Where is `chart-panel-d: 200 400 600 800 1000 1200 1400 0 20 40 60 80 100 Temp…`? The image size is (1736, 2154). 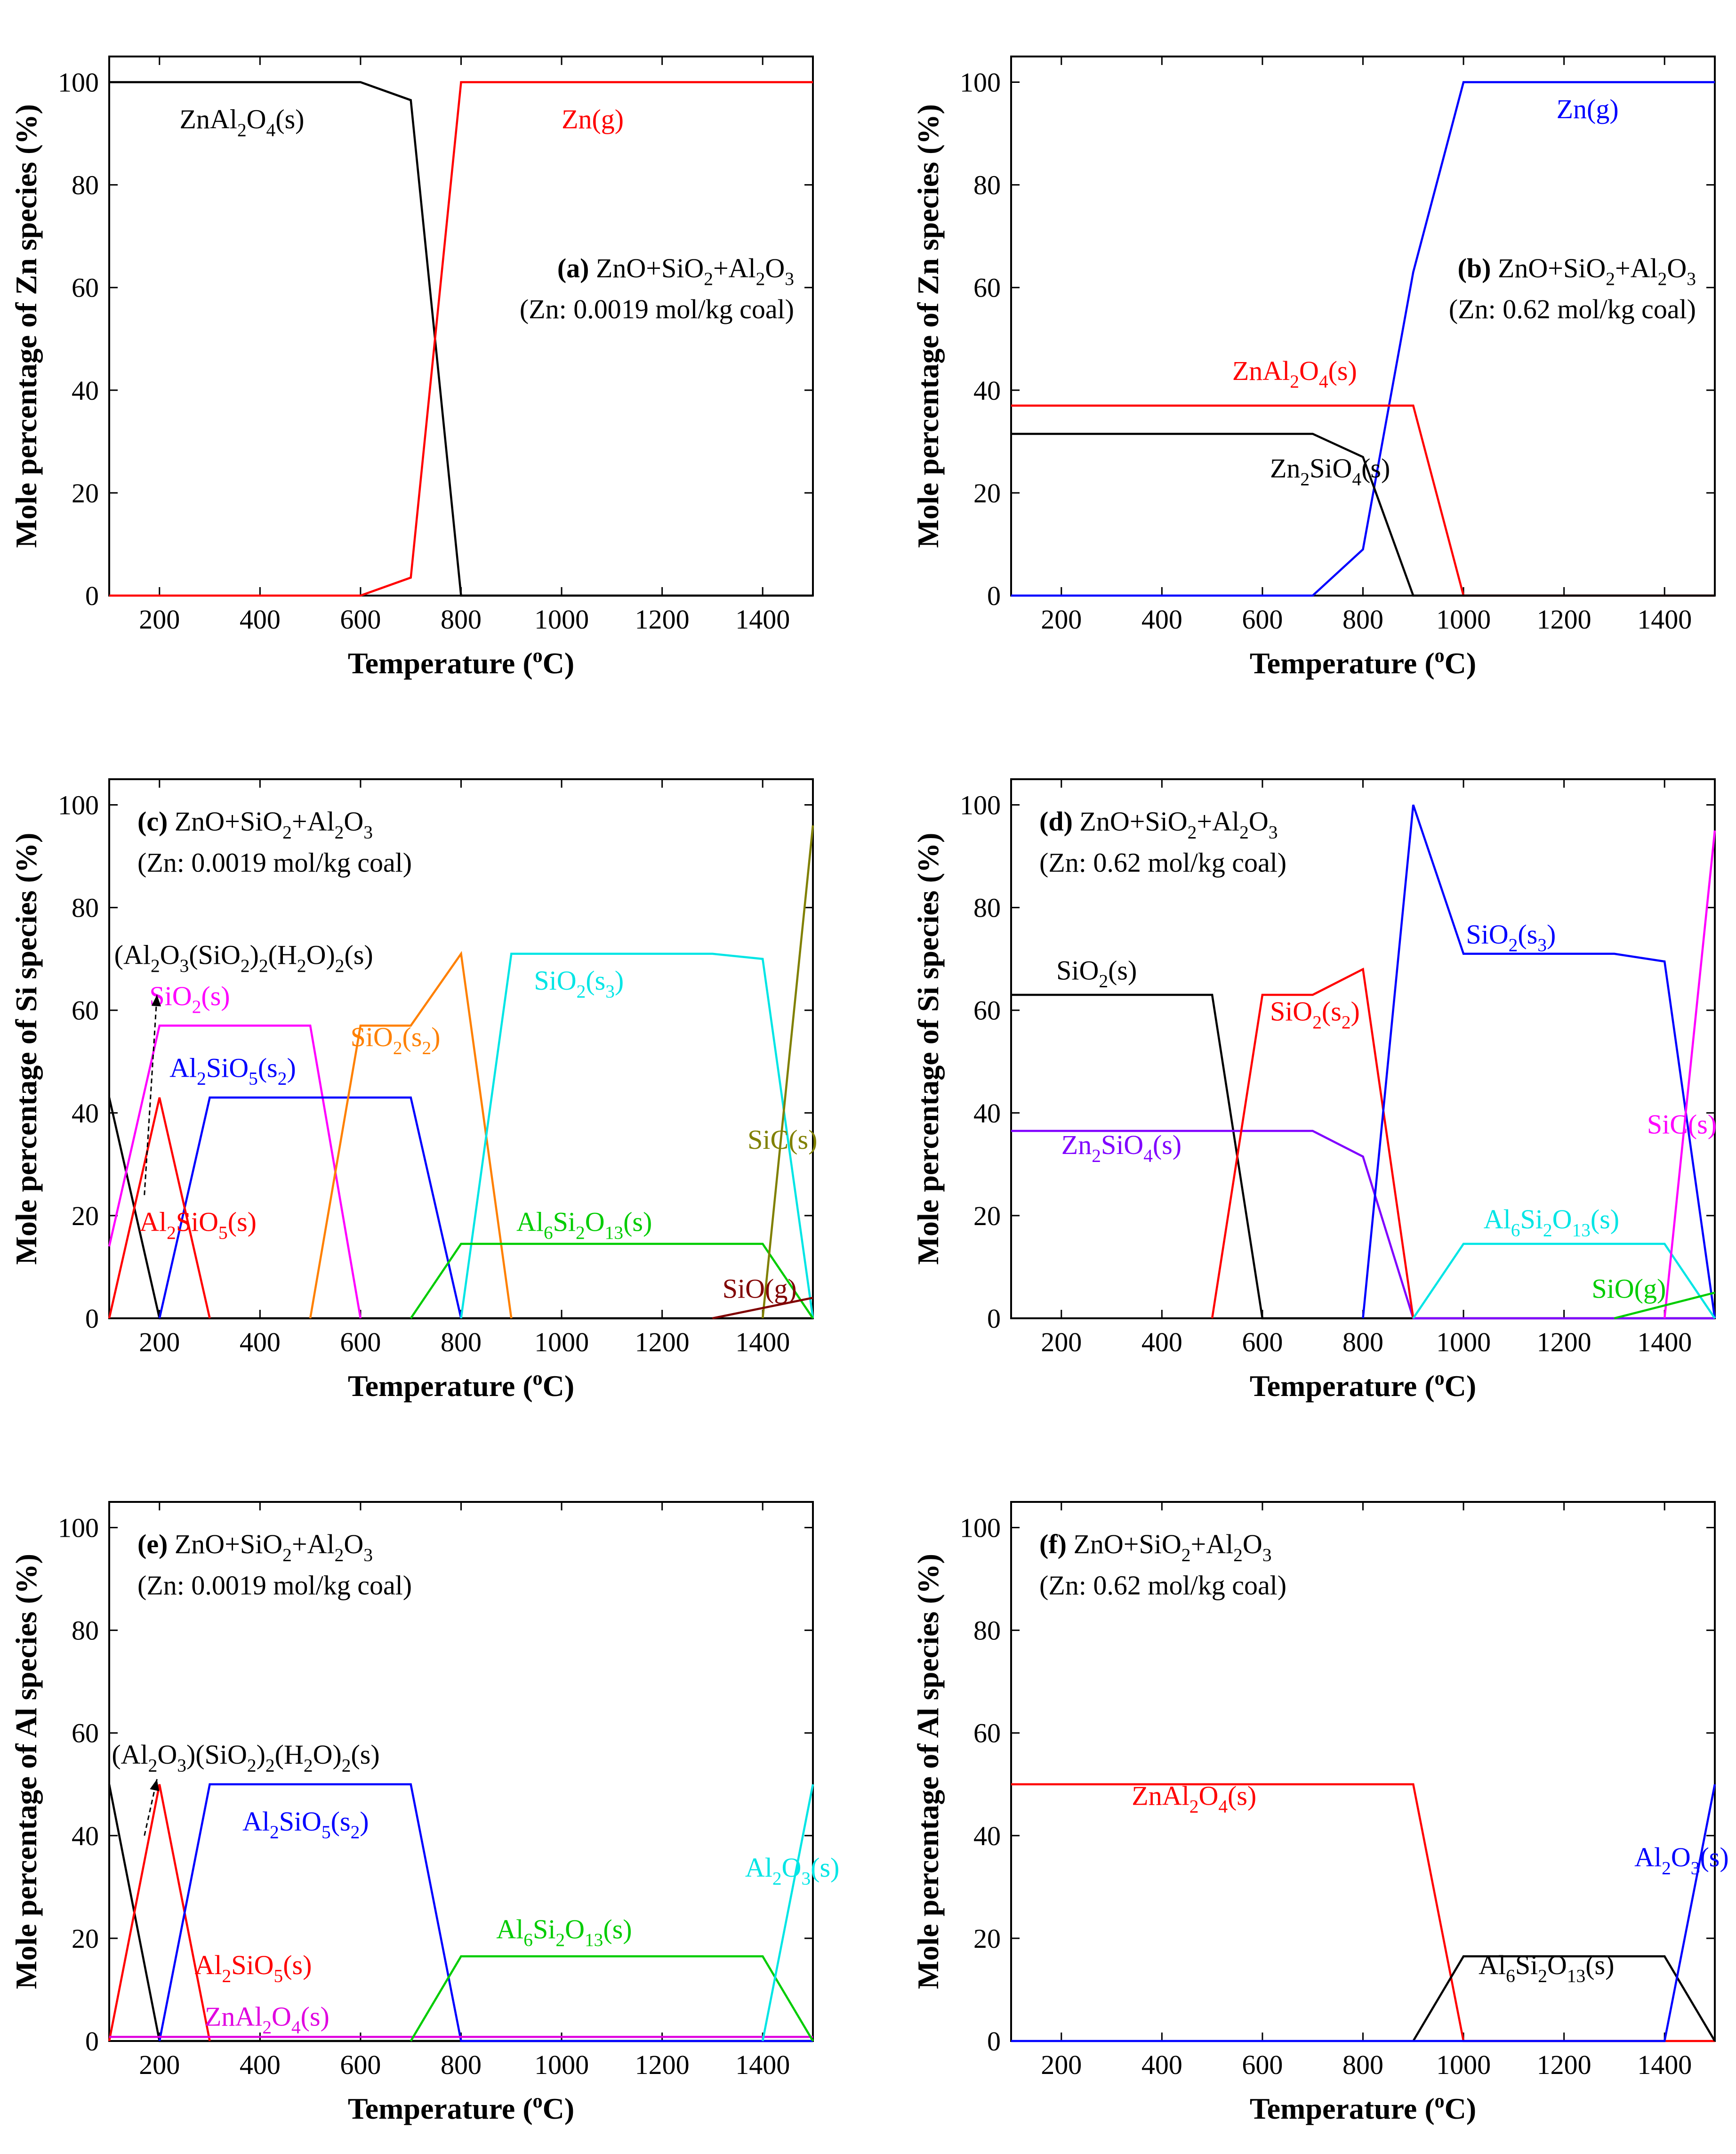
chart-panel-d: 200 400 600 800 1000 1200 1400 0 20 40 60 80 100 Temp… is located at coordinates (1314, 1090).